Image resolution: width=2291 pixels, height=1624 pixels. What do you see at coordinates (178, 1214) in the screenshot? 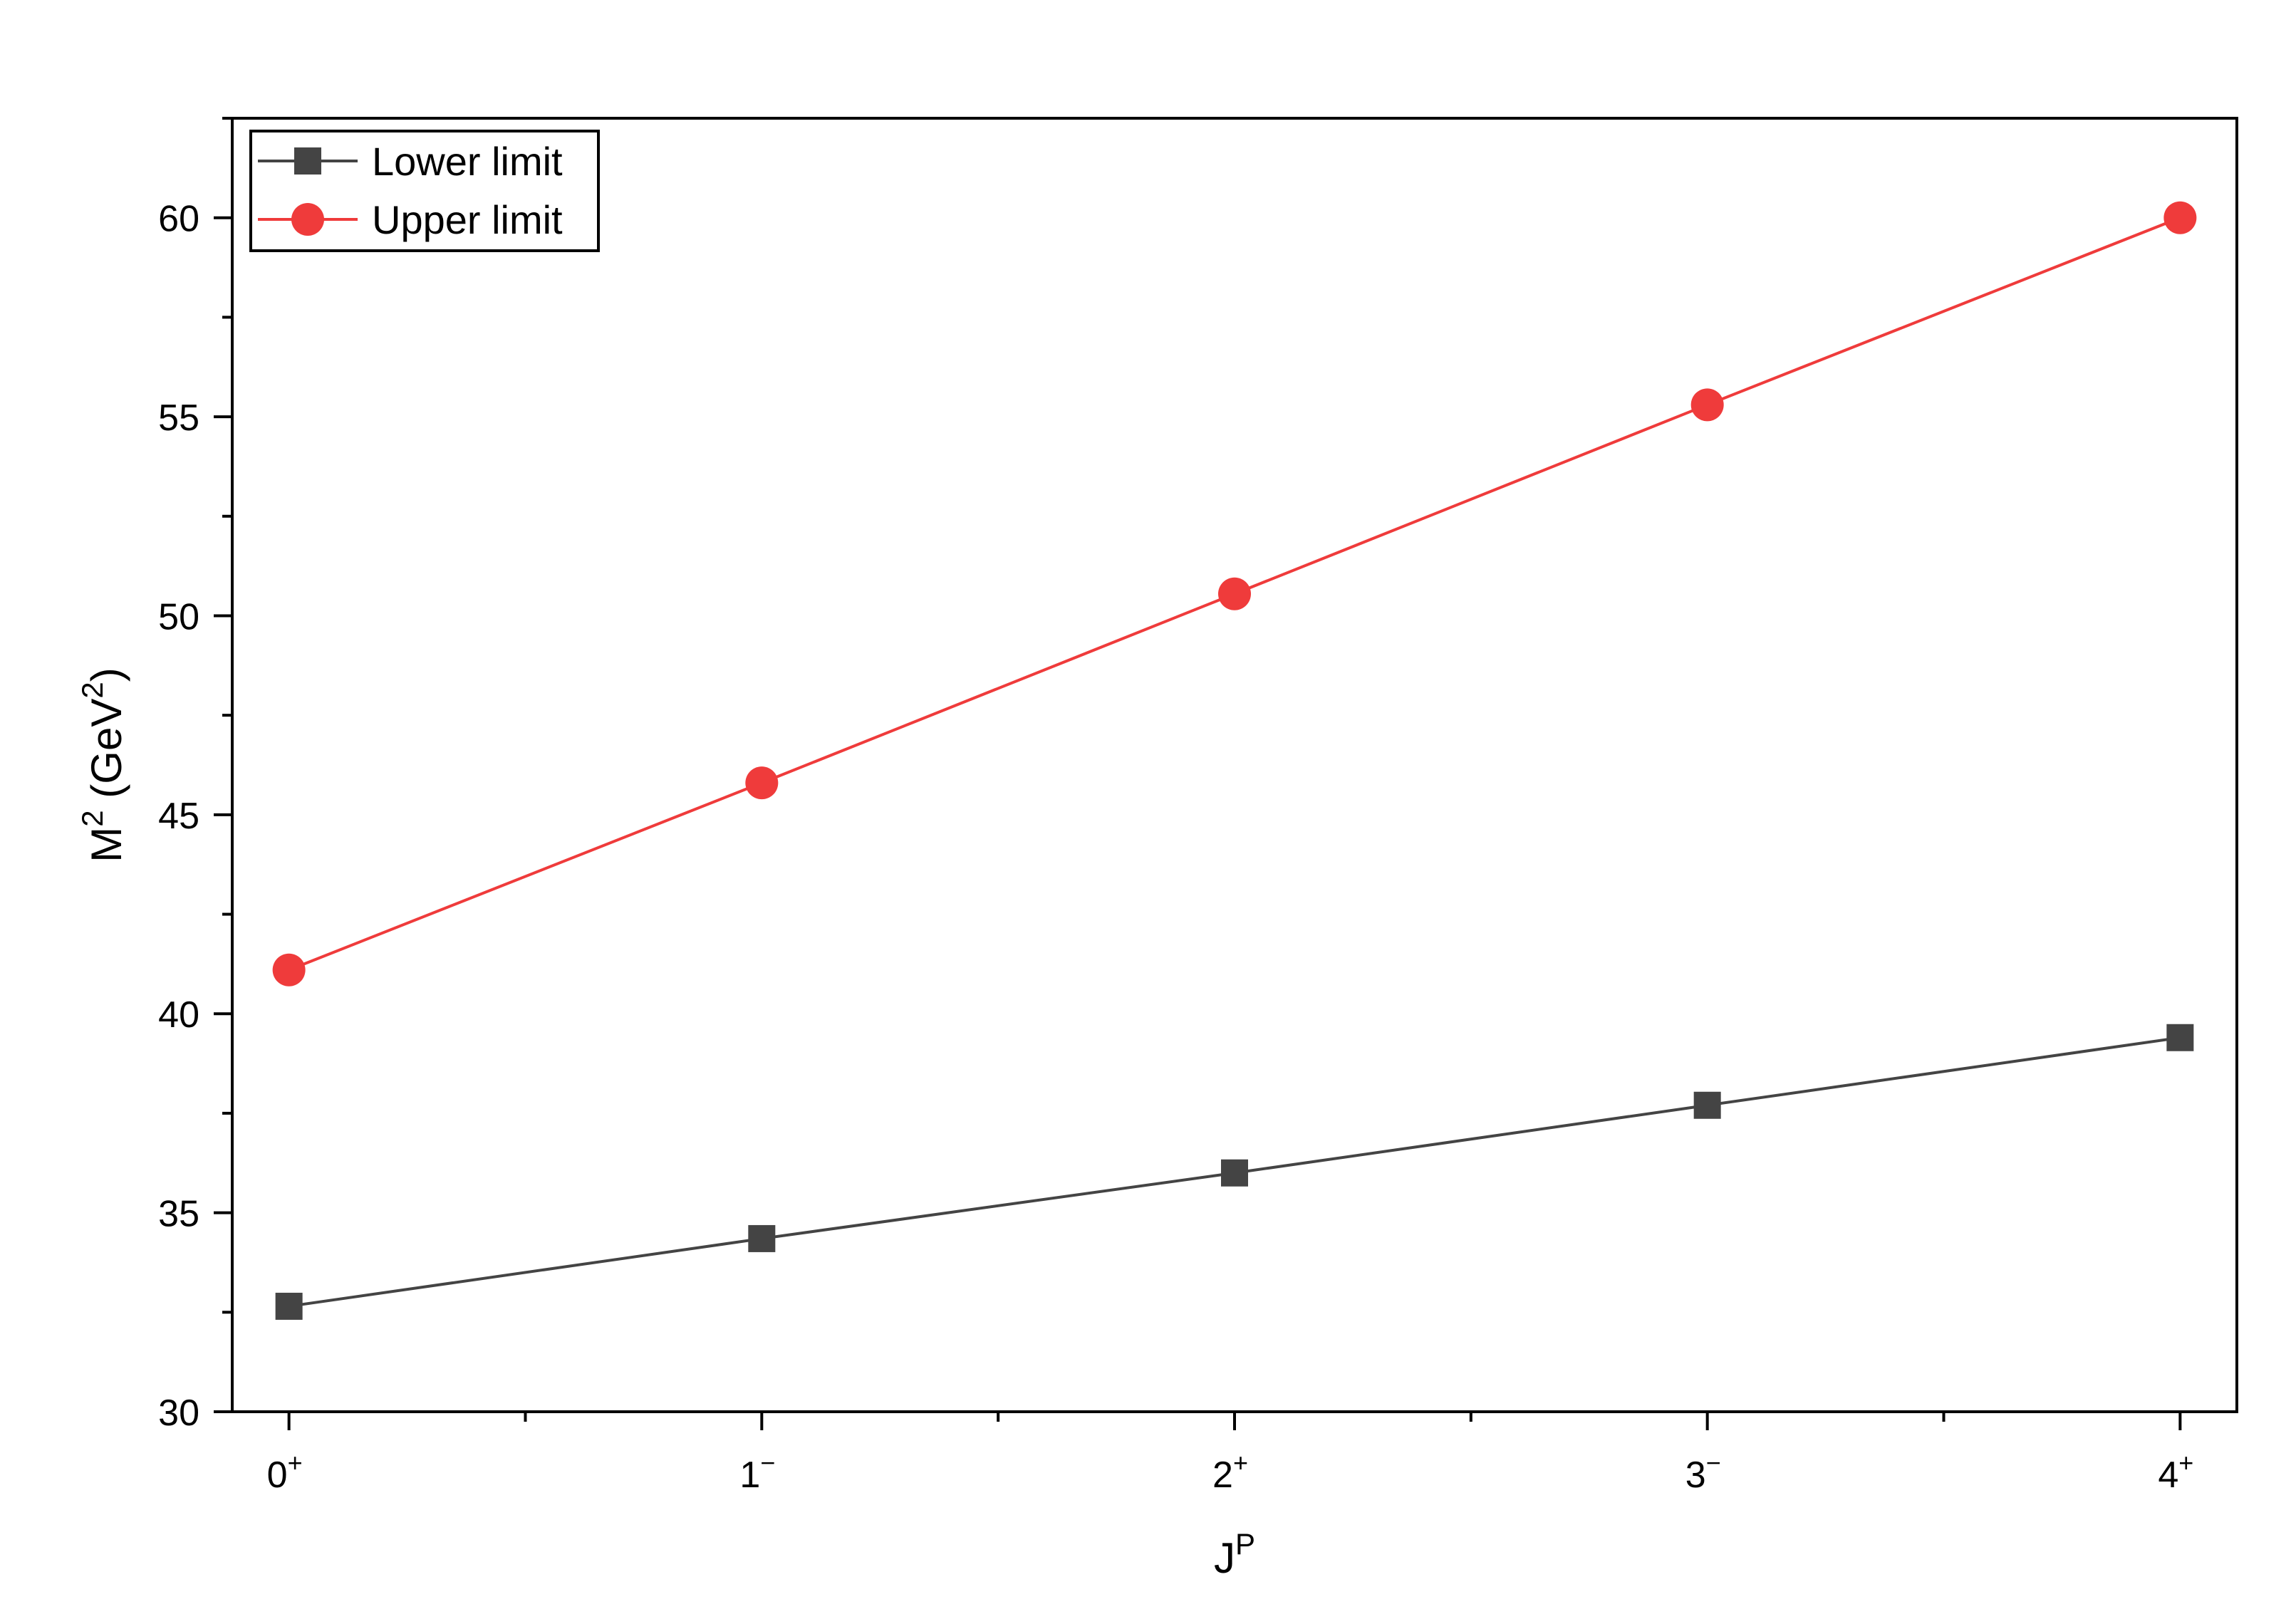
I see `y-tick-label: 35` at bounding box center [178, 1214].